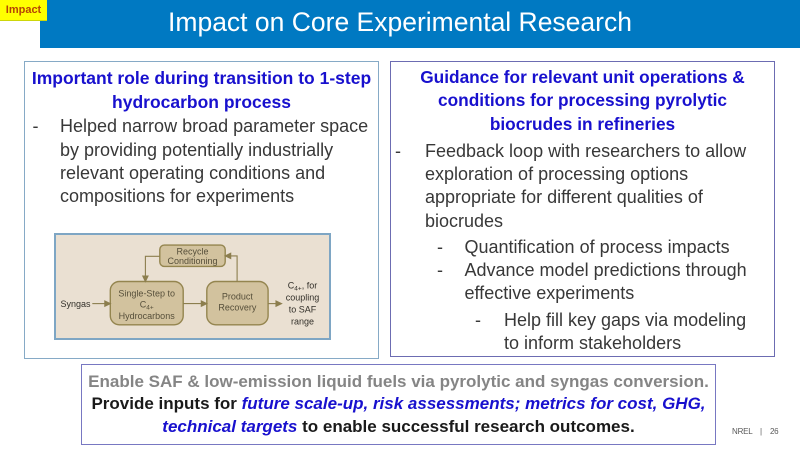  Describe the element at coordinates (192, 261) in the screenshot. I see `svg-text: Conditioning` at that location.